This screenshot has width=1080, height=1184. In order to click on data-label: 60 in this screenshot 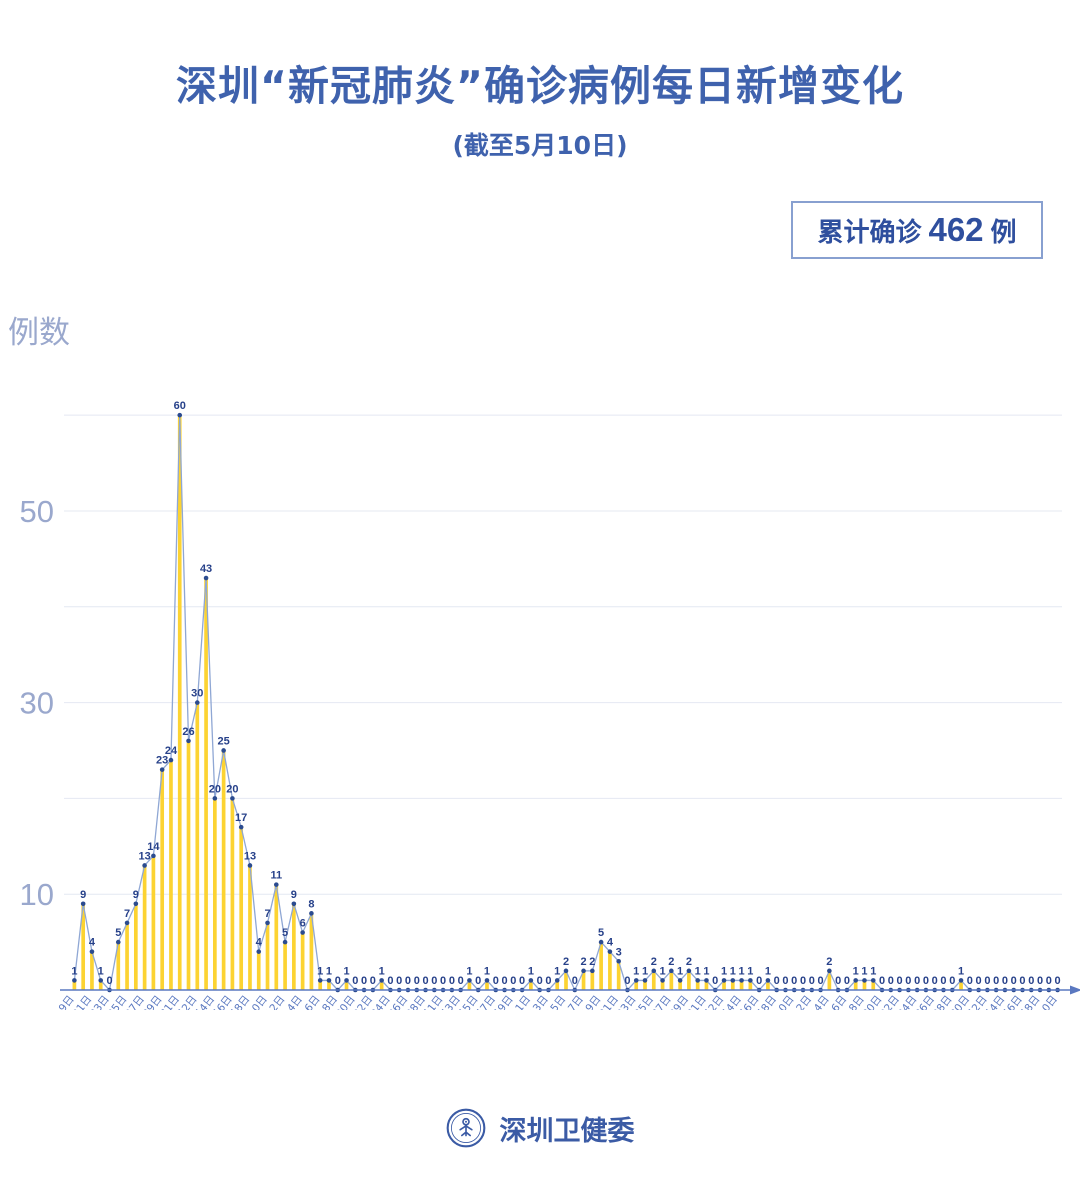, I will do `click(180, 406)`.